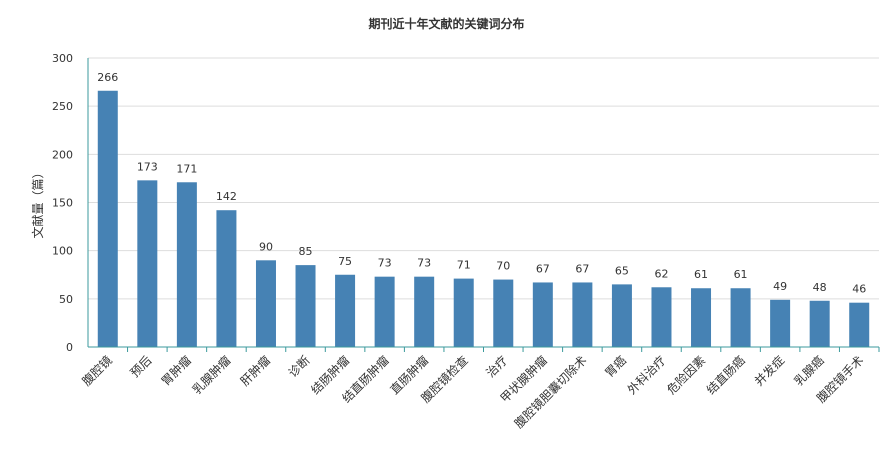 This screenshot has width=893, height=453. Describe the element at coordinates (820, 287) in the screenshot. I see `data-label: 48` at that location.